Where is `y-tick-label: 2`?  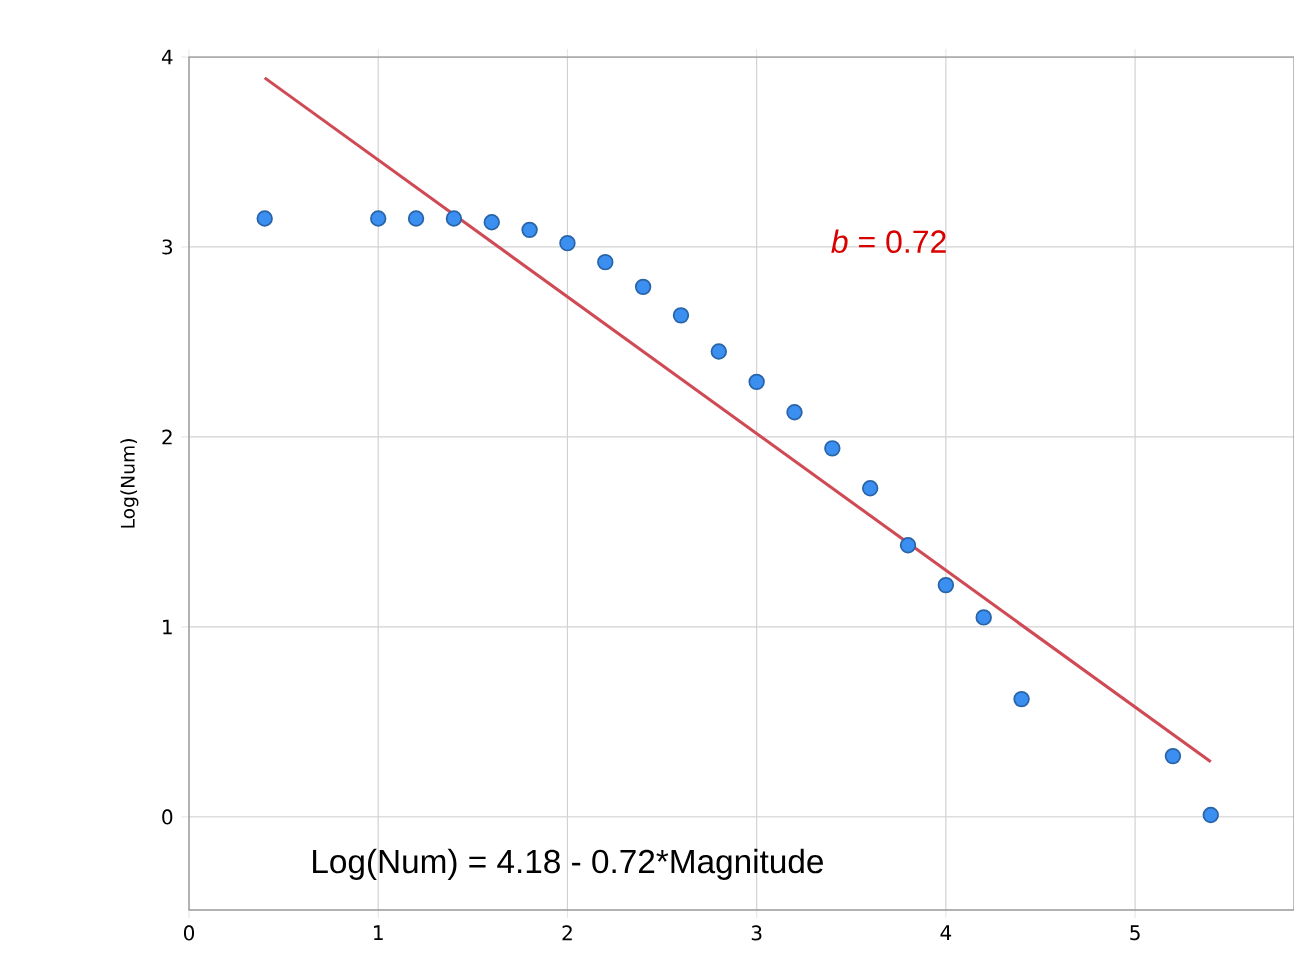
y-tick-label: 2 is located at coordinates (167, 437).